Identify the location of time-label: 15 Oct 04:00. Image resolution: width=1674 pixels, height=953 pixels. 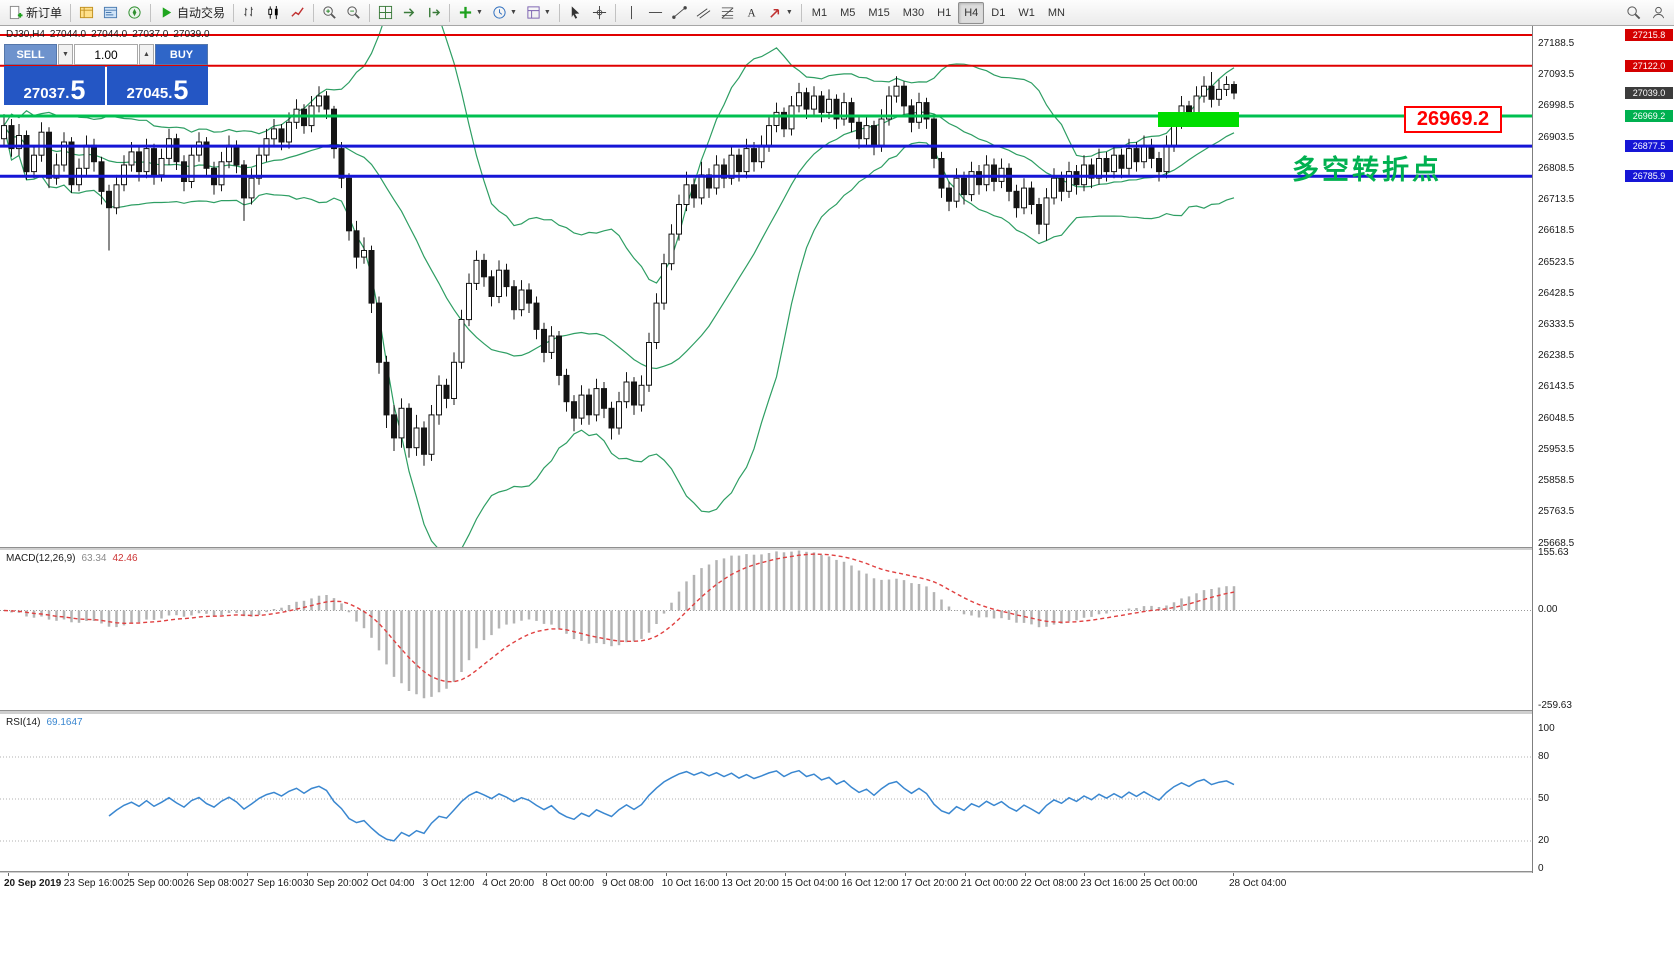
(810, 883).